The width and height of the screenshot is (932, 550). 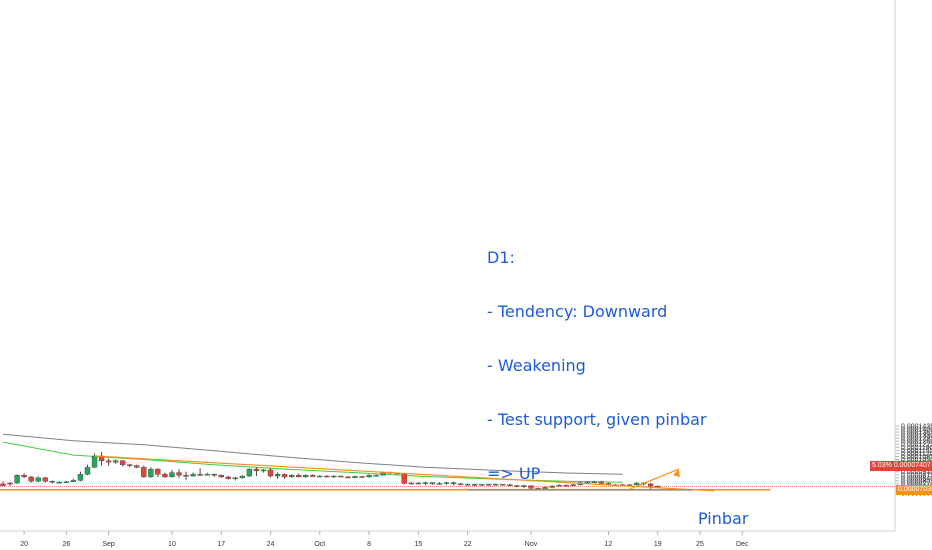 What do you see at coordinates (384, 539) in the screenshot?
I see `x-axis-ticks: 20 26 Sep 10 17 24 Oct 8 15 22 Nov 12 19 25 Dec` at bounding box center [384, 539].